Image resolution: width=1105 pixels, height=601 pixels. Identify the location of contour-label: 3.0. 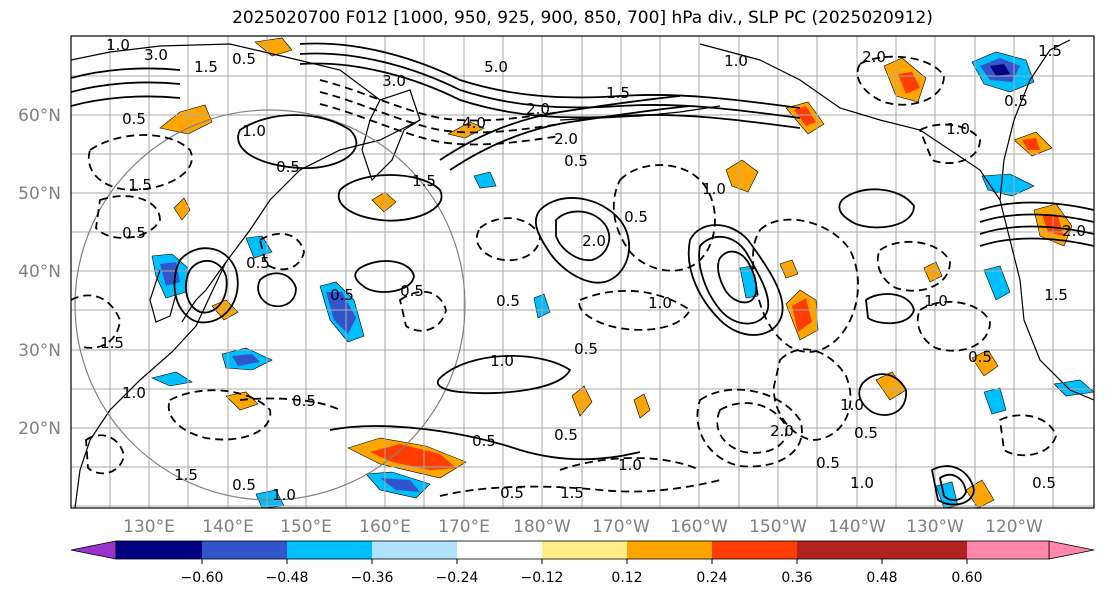
(156, 55).